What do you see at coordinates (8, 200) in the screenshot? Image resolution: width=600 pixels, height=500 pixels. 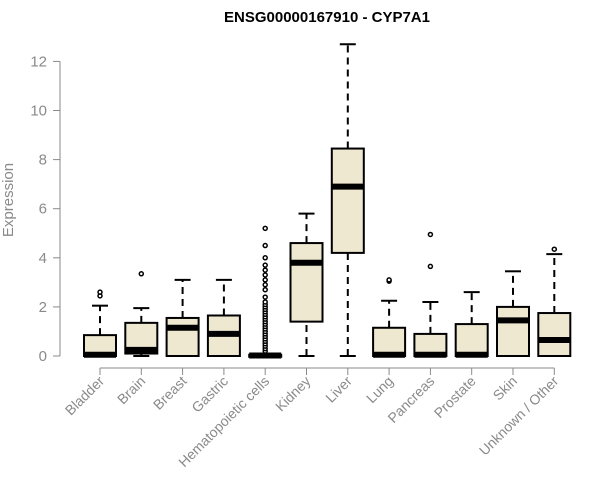 I see `y-axis-label: Expression` at bounding box center [8, 200].